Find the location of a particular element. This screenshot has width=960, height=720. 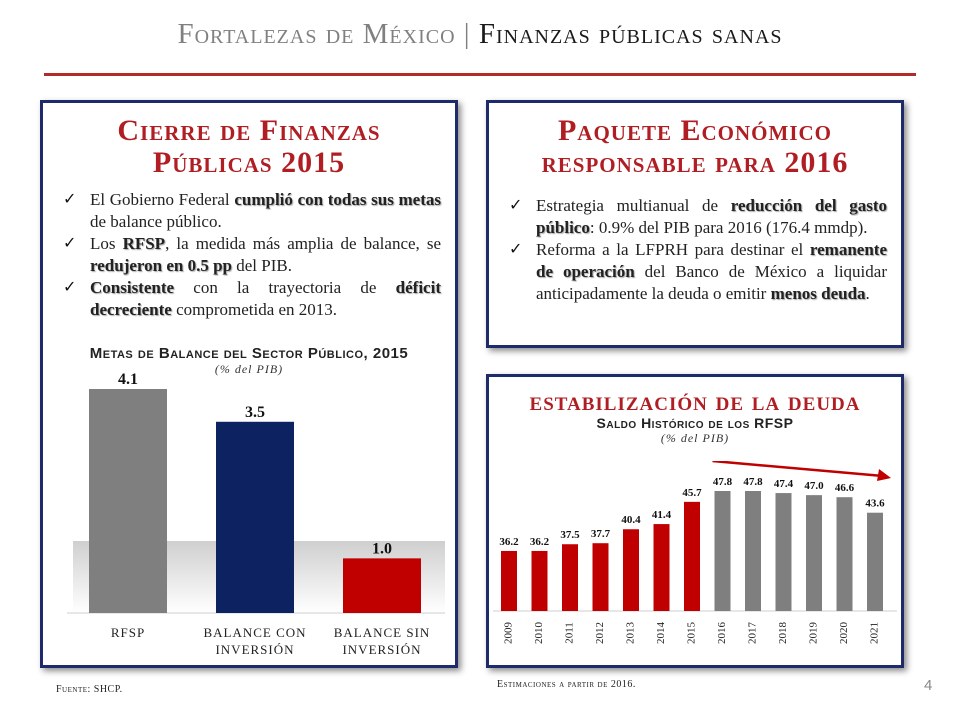

category-label: 2020 is located at coordinates (844, 633).